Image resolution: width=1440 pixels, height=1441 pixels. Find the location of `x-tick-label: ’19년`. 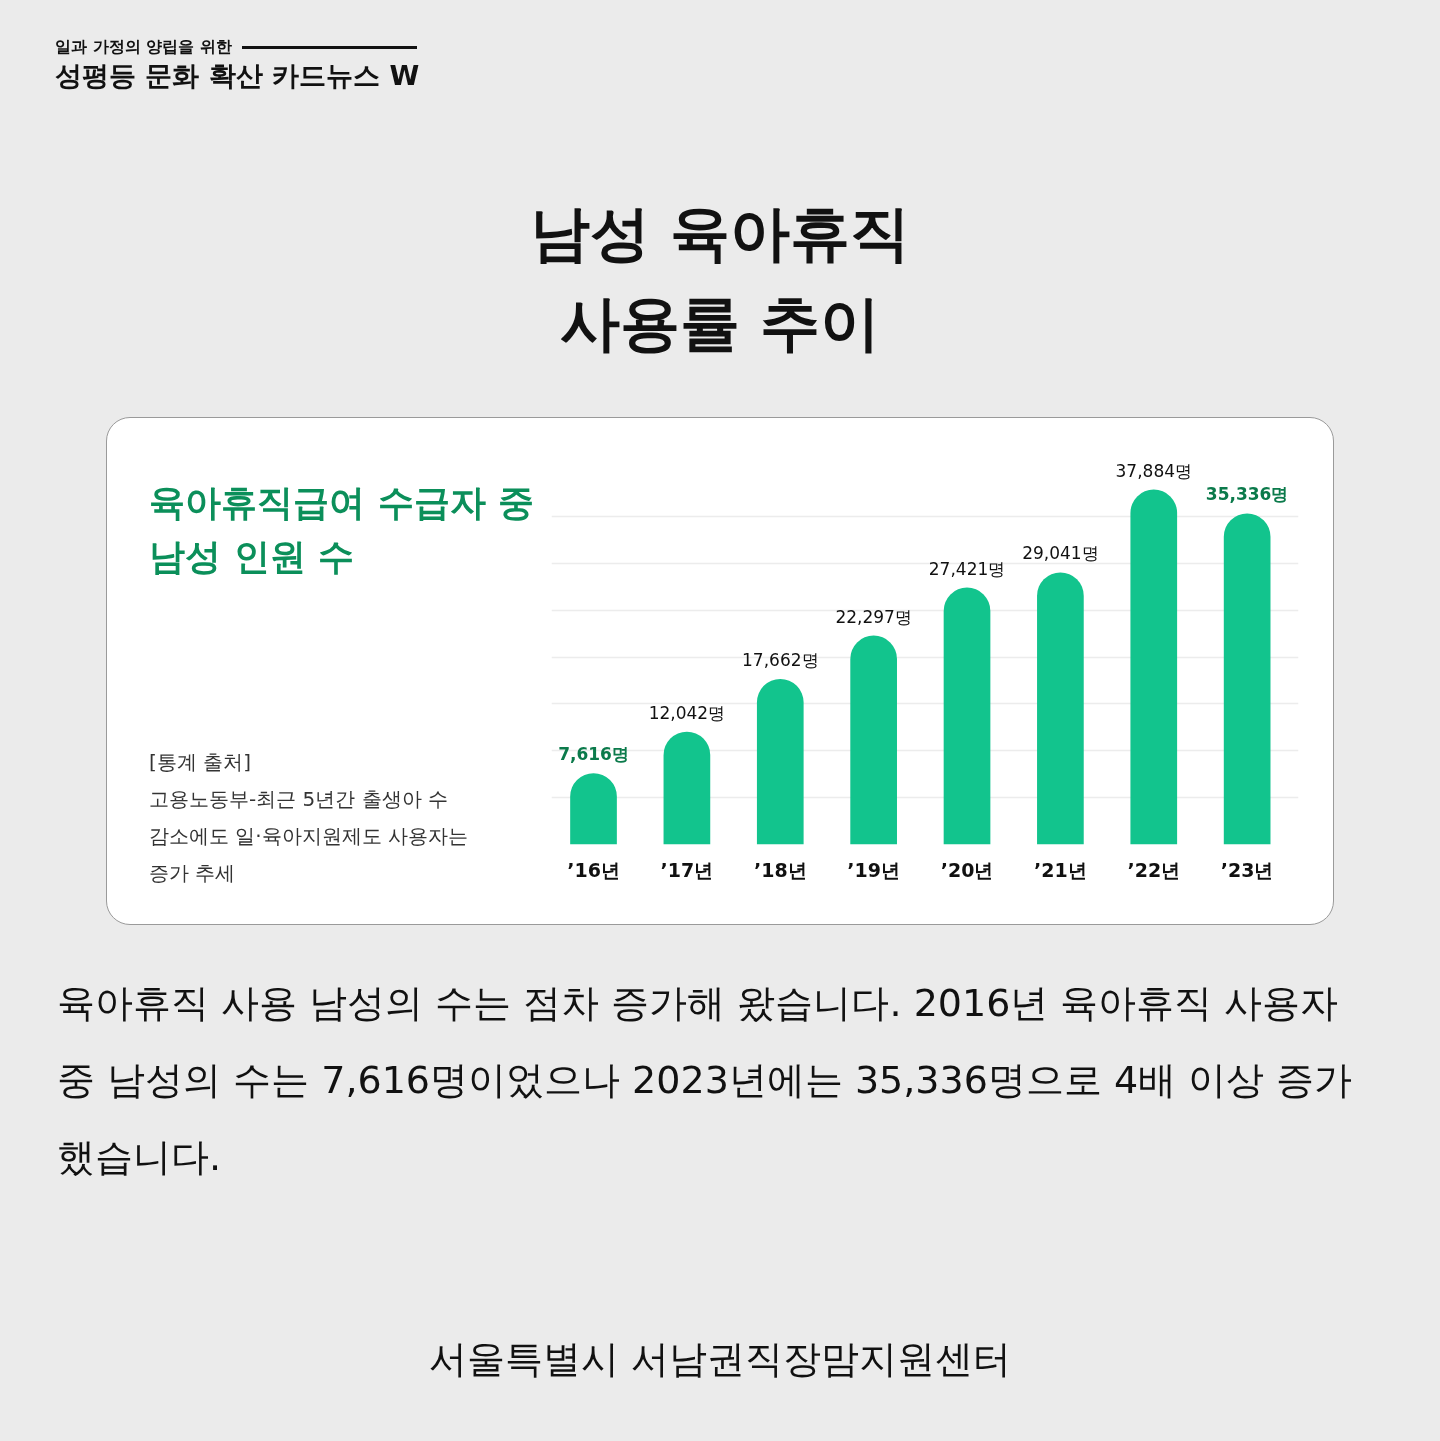

x-tick-label: ’19년 is located at coordinates (873, 869).